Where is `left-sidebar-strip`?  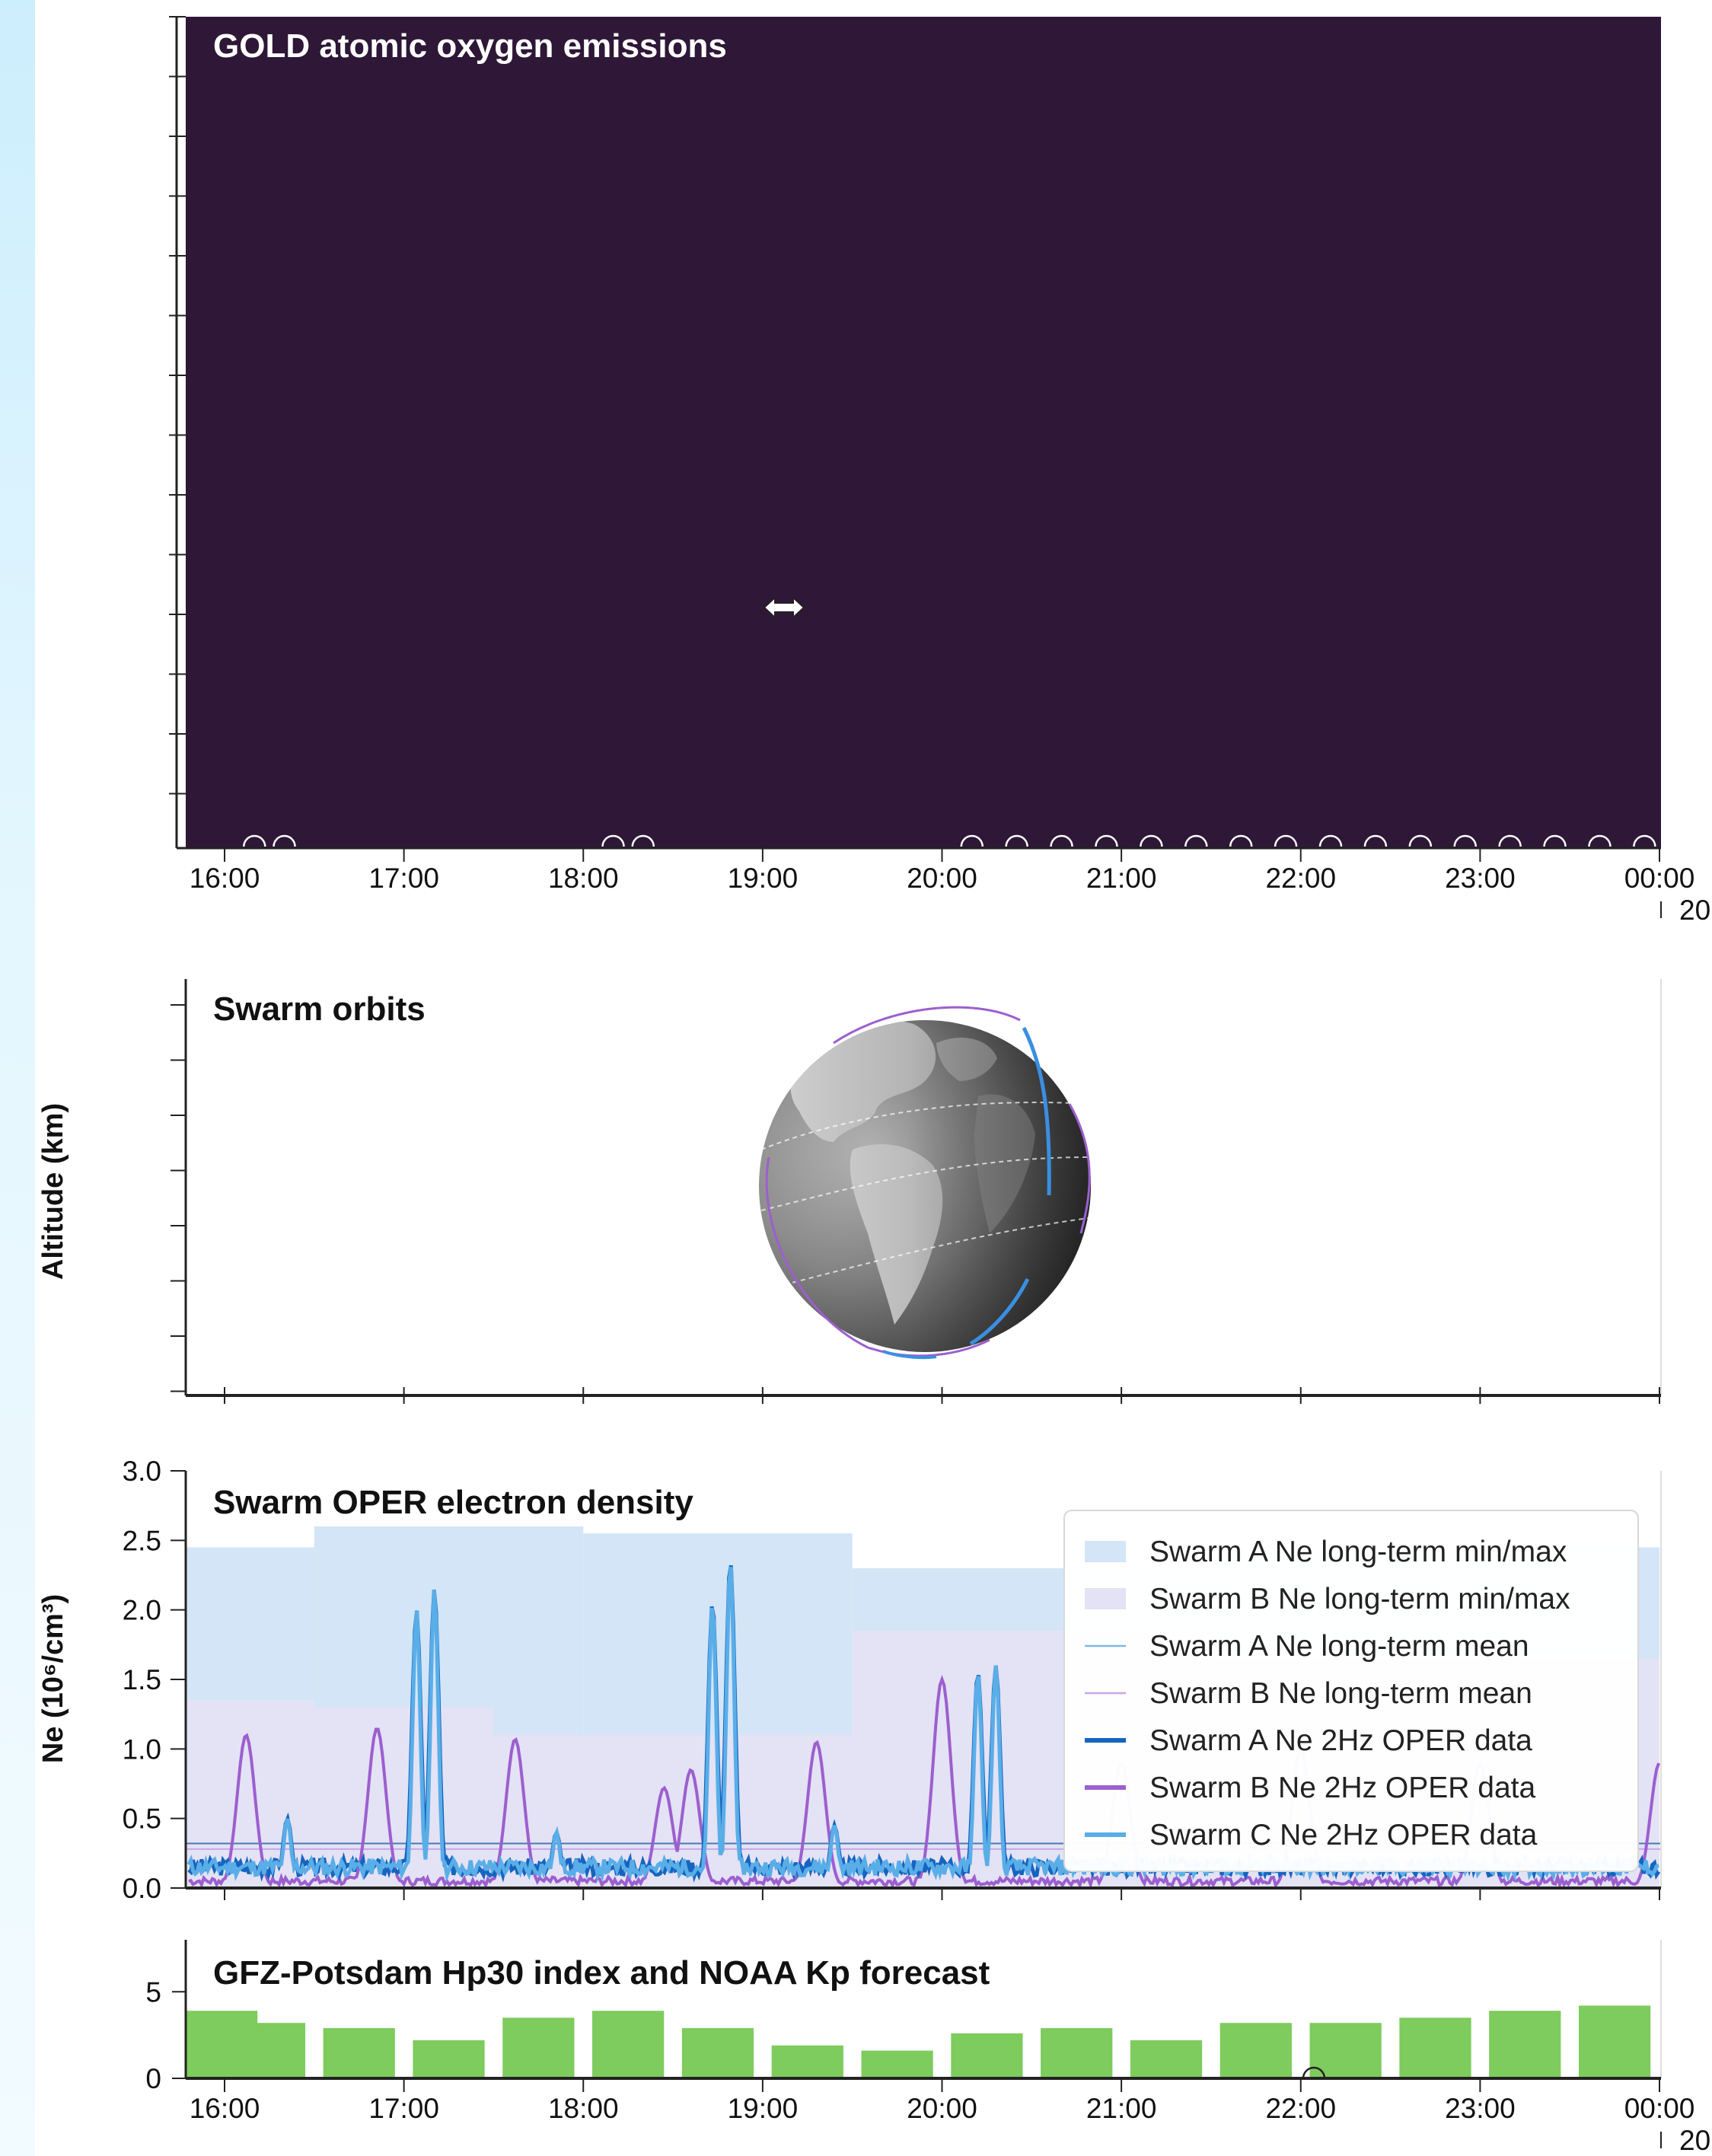
left-sidebar-strip is located at coordinates (17, 1078).